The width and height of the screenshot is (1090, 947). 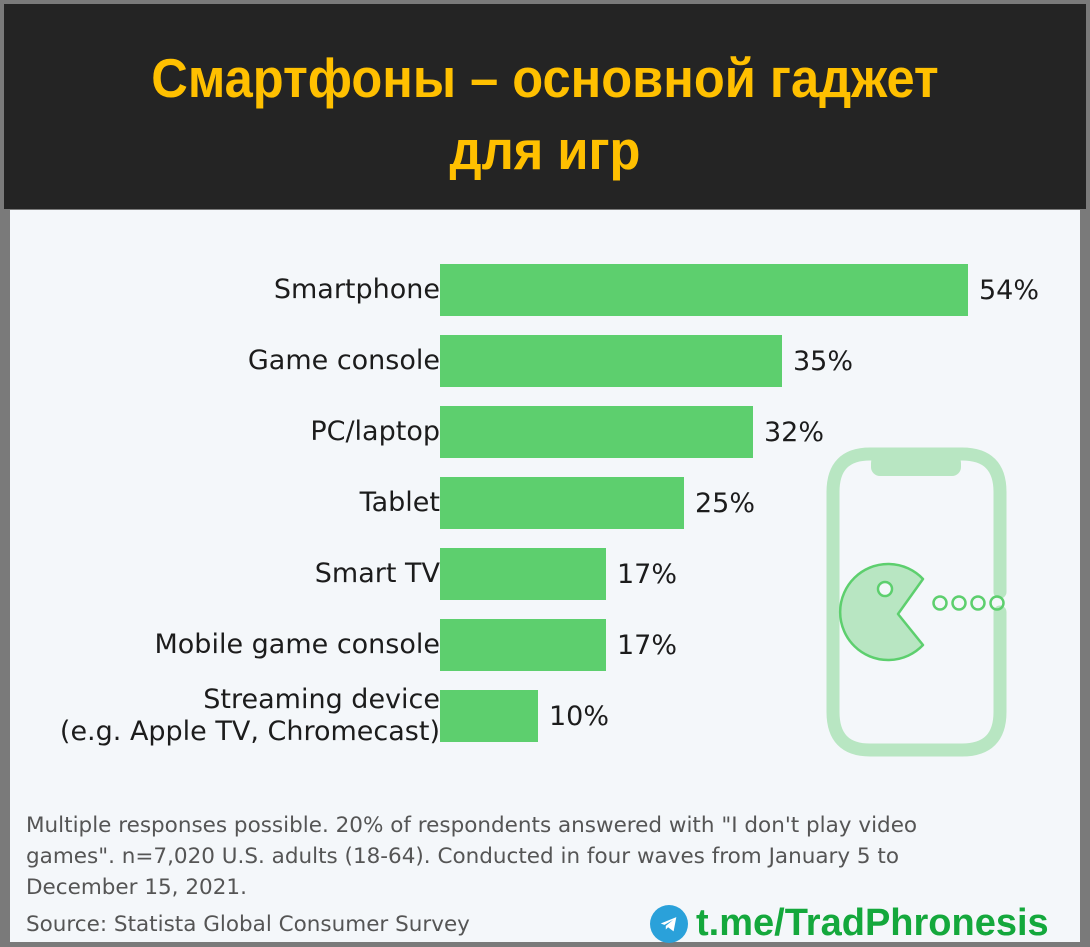 I want to click on source-text: Source: Statista Global Consumer Survey, so click(x=248, y=924).